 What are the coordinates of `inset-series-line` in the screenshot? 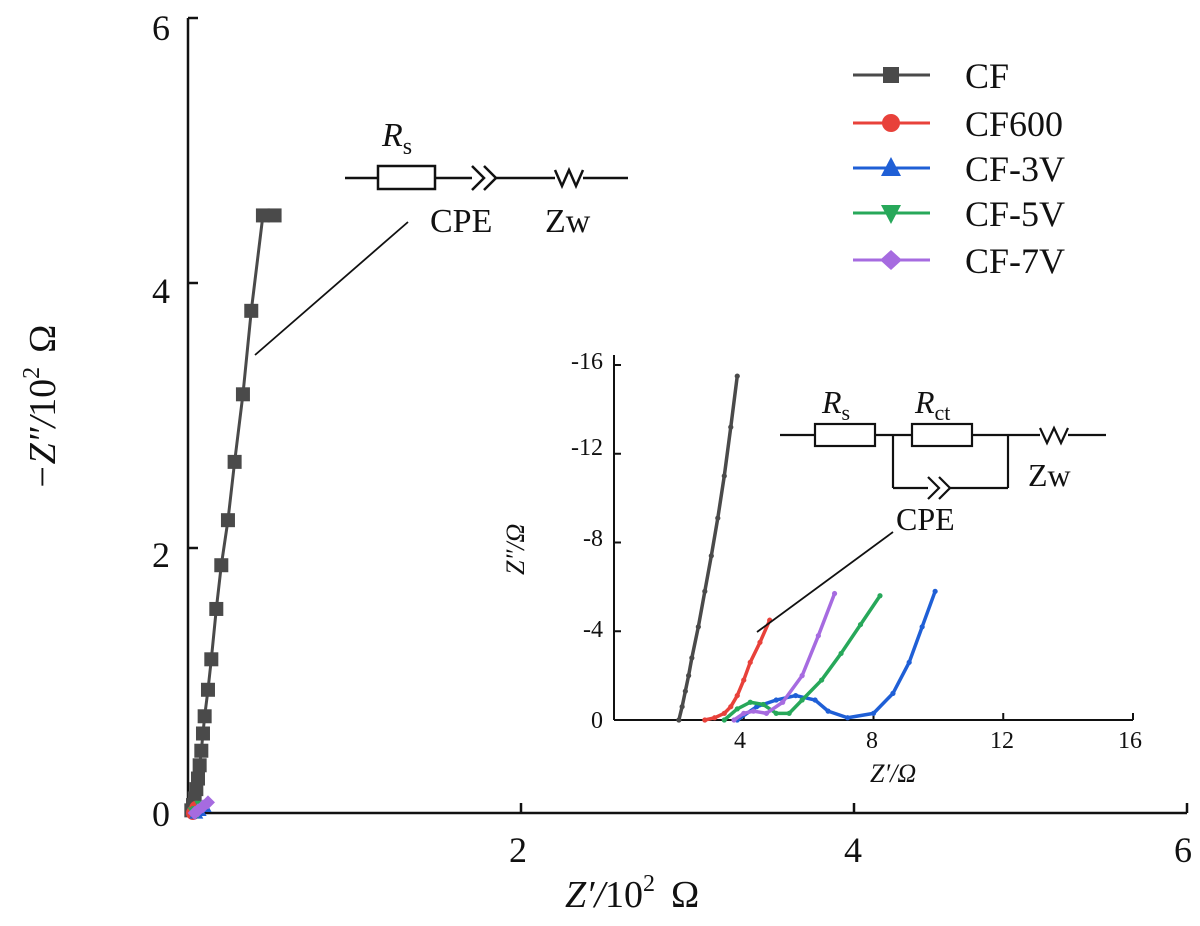 It's located at (836, 656).